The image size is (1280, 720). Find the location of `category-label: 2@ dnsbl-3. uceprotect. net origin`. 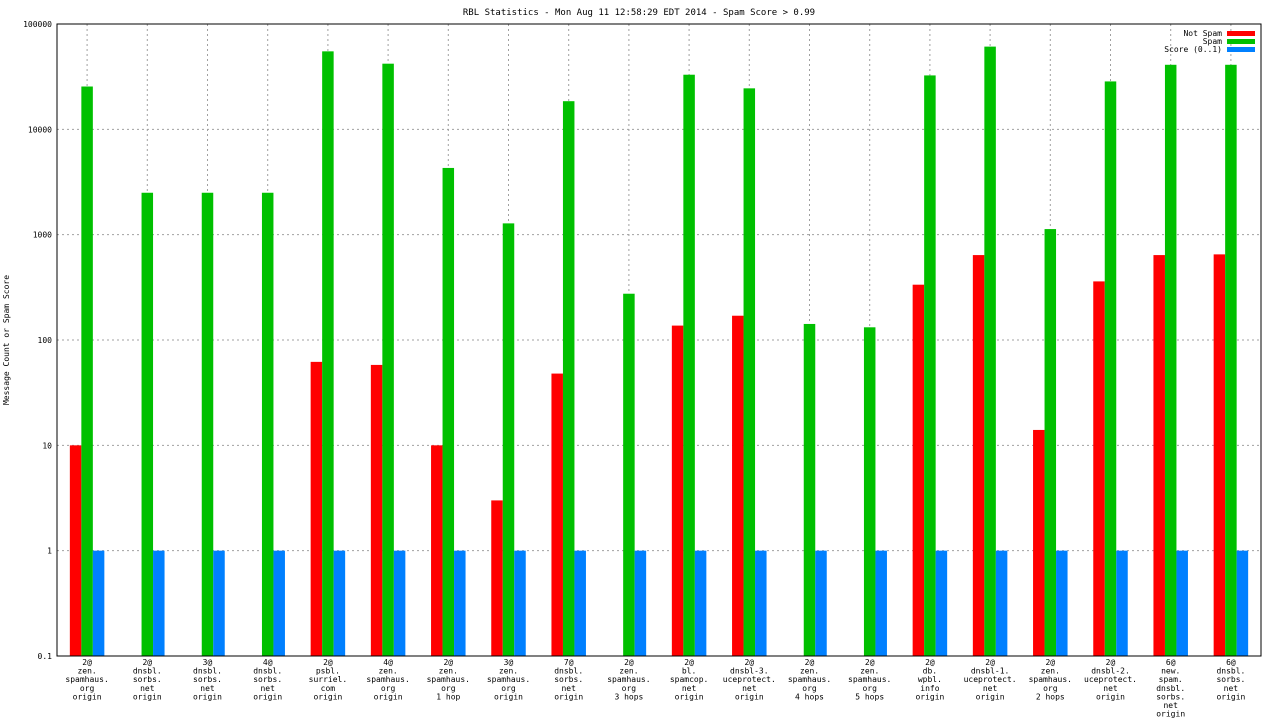

category-label: 2@ dnsbl-3. uceprotect. net origin is located at coordinates (749, 679).